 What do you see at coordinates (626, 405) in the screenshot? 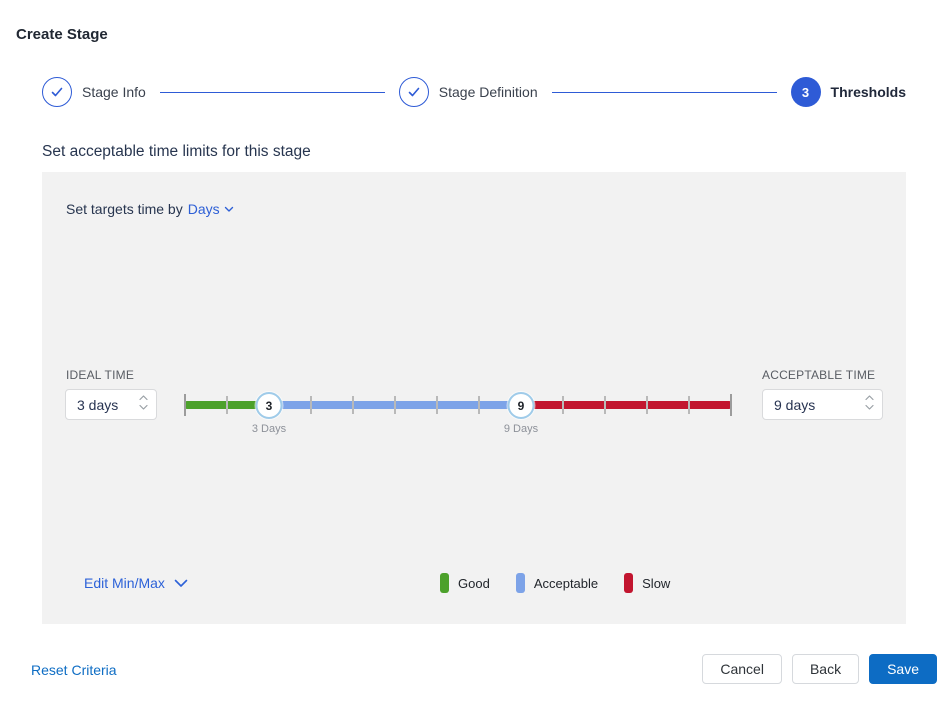
I see `slider-segment-slow` at bounding box center [626, 405].